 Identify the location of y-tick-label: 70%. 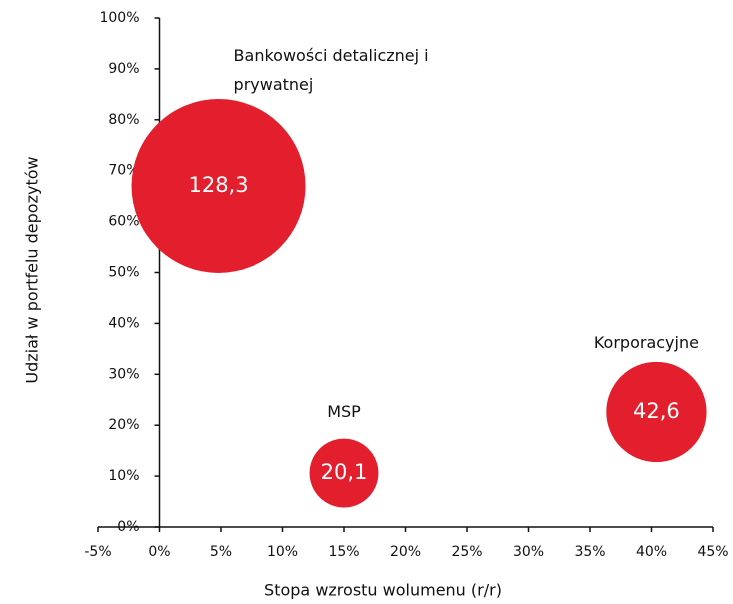
(123, 171).